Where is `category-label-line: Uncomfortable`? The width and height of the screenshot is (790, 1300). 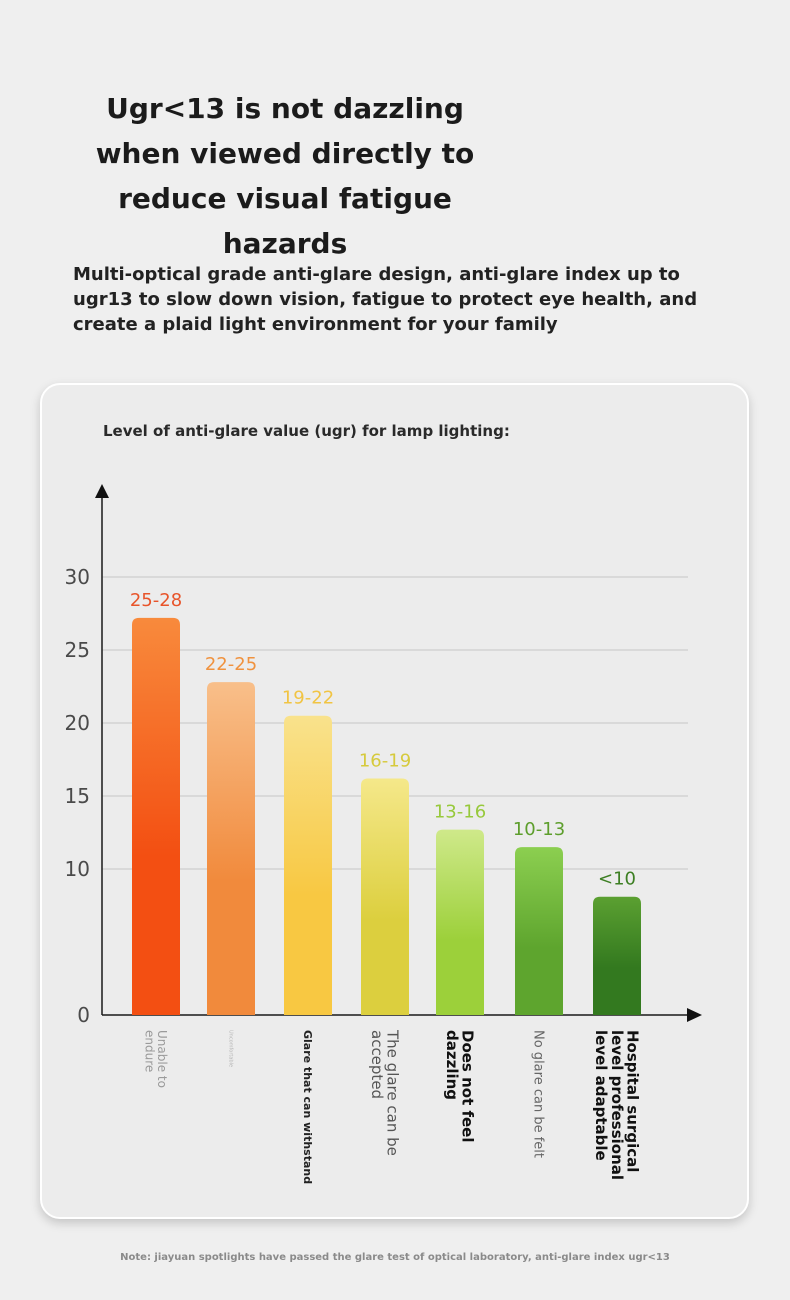 category-label-line: Uncomfortable is located at coordinates (230, 1048).